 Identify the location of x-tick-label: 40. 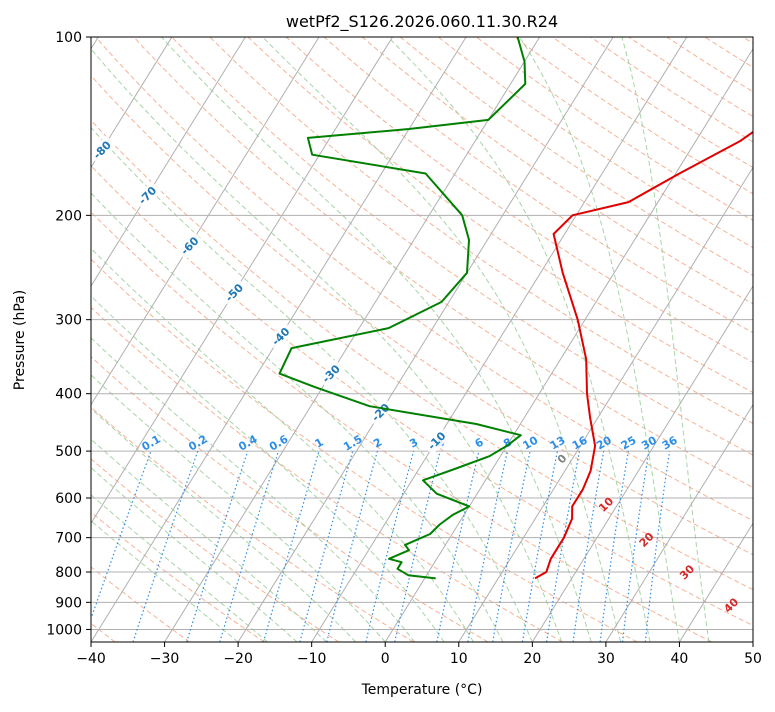
(680, 659).